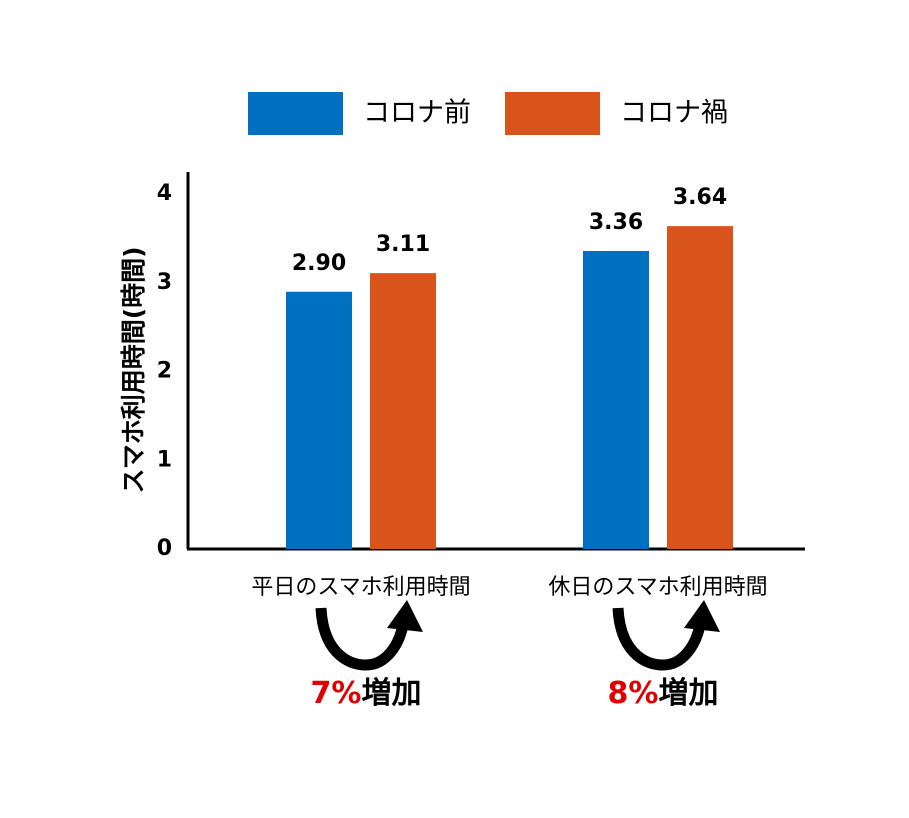  I want to click on y-tick-label: 4, so click(164, 193).